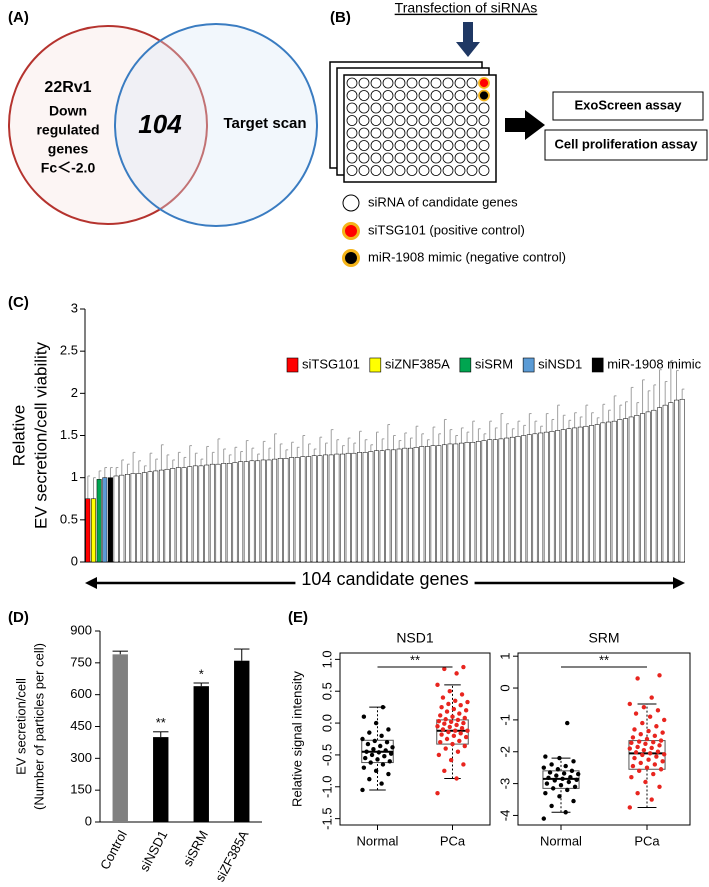 The height and width of the screenshot is (887, 709). Describe the element at coordinates (326, 818) in the screenshot. I see `y-tick-label: -1.5` at that location.